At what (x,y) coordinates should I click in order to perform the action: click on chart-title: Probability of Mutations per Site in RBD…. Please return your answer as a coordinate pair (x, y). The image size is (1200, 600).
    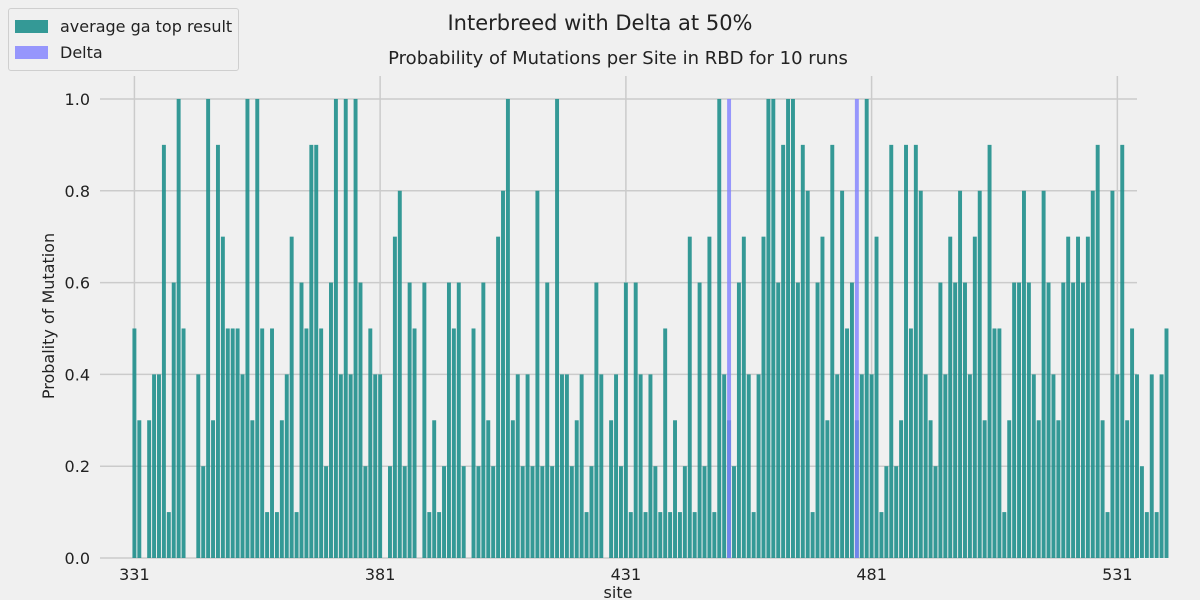
    Looking at the image, I should click on (618, 58).